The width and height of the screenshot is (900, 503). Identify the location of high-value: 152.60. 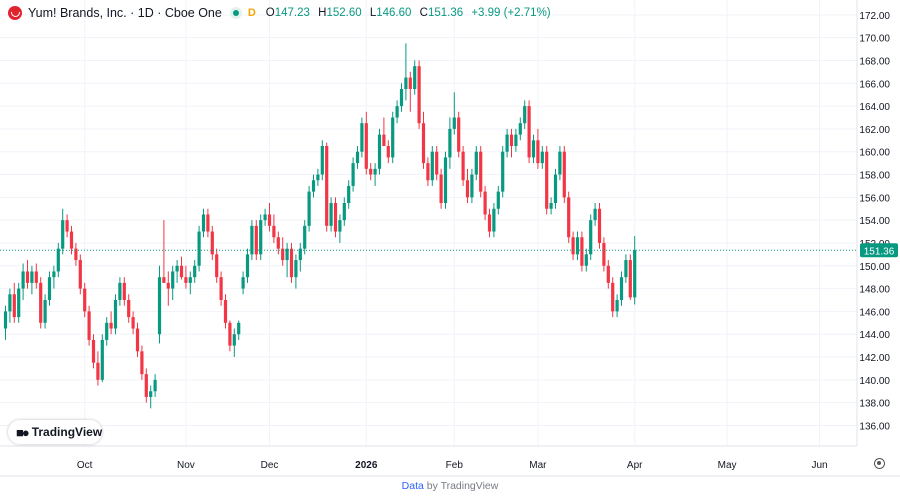
(344, 13).